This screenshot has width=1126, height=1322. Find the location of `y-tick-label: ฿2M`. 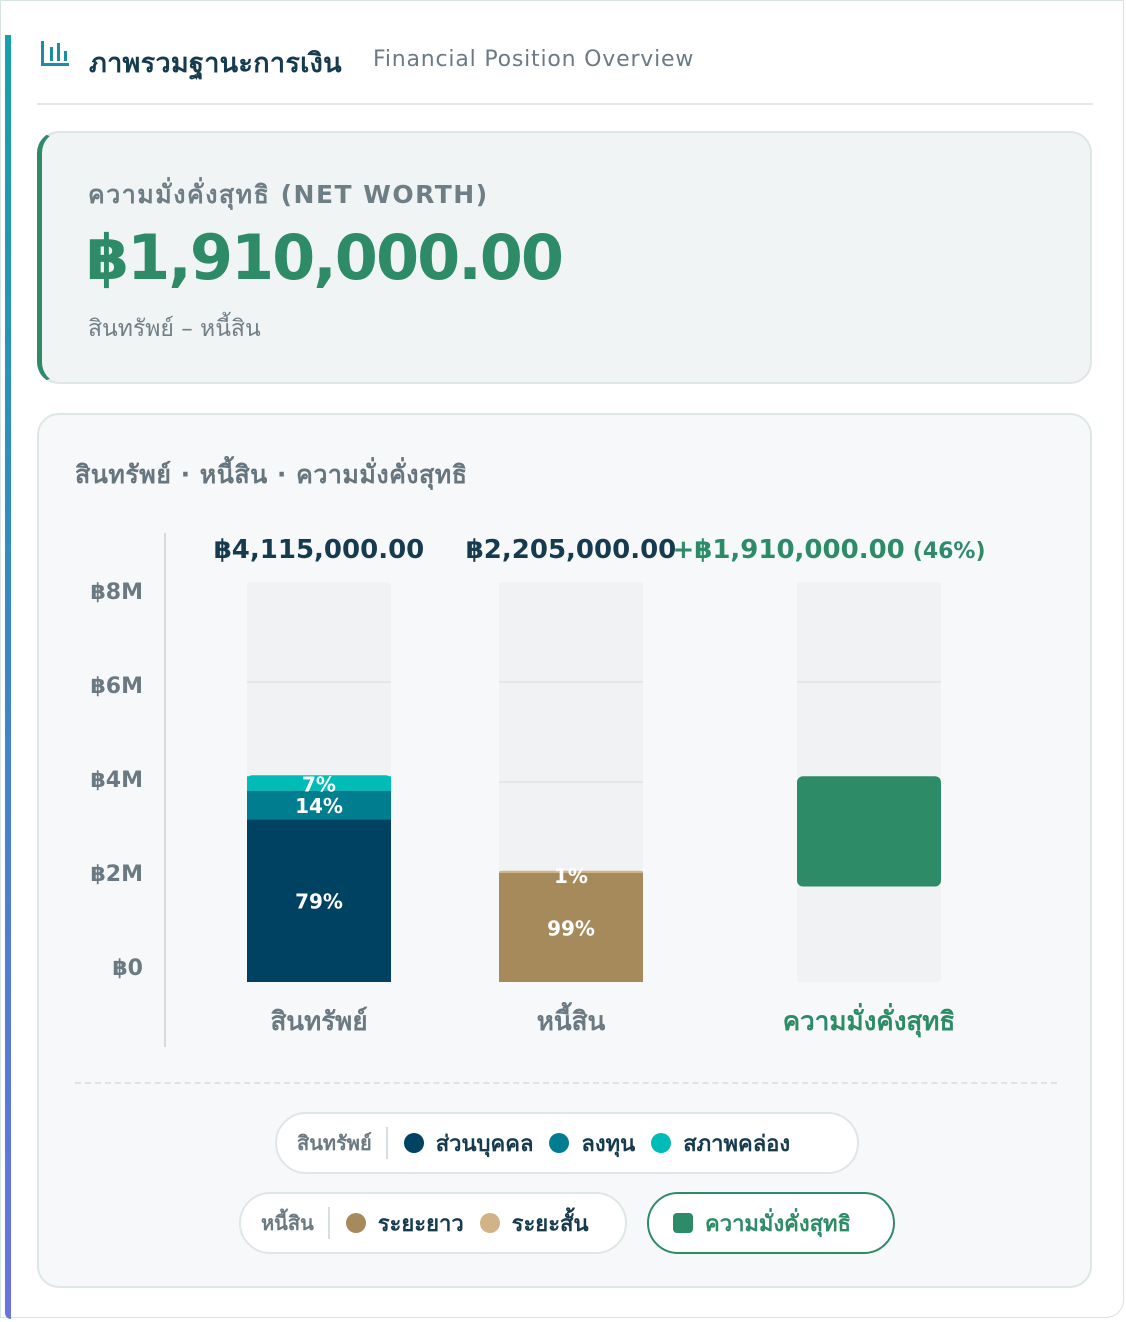

y-tick-label: ฿2M is located at coordinates (116, 874).